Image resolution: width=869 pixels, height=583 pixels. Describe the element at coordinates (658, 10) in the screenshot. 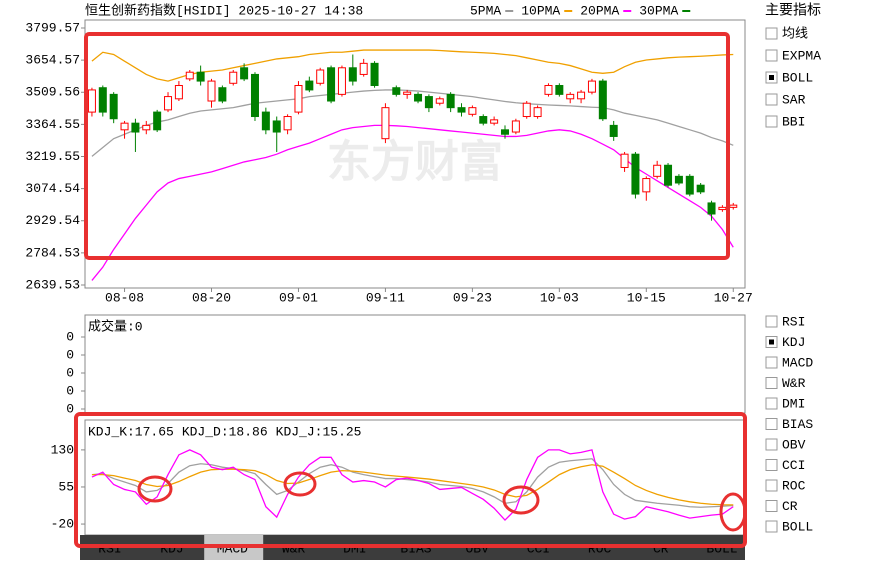

I see `legend-label: 30PMA` at that location.